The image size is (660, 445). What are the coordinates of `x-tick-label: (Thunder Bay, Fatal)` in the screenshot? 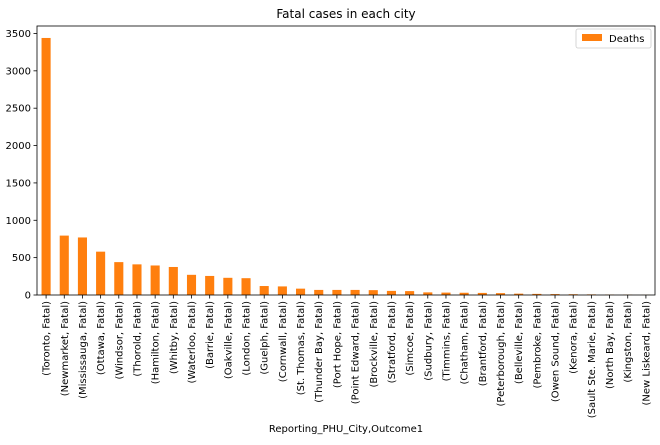 It's located at (319, 352).